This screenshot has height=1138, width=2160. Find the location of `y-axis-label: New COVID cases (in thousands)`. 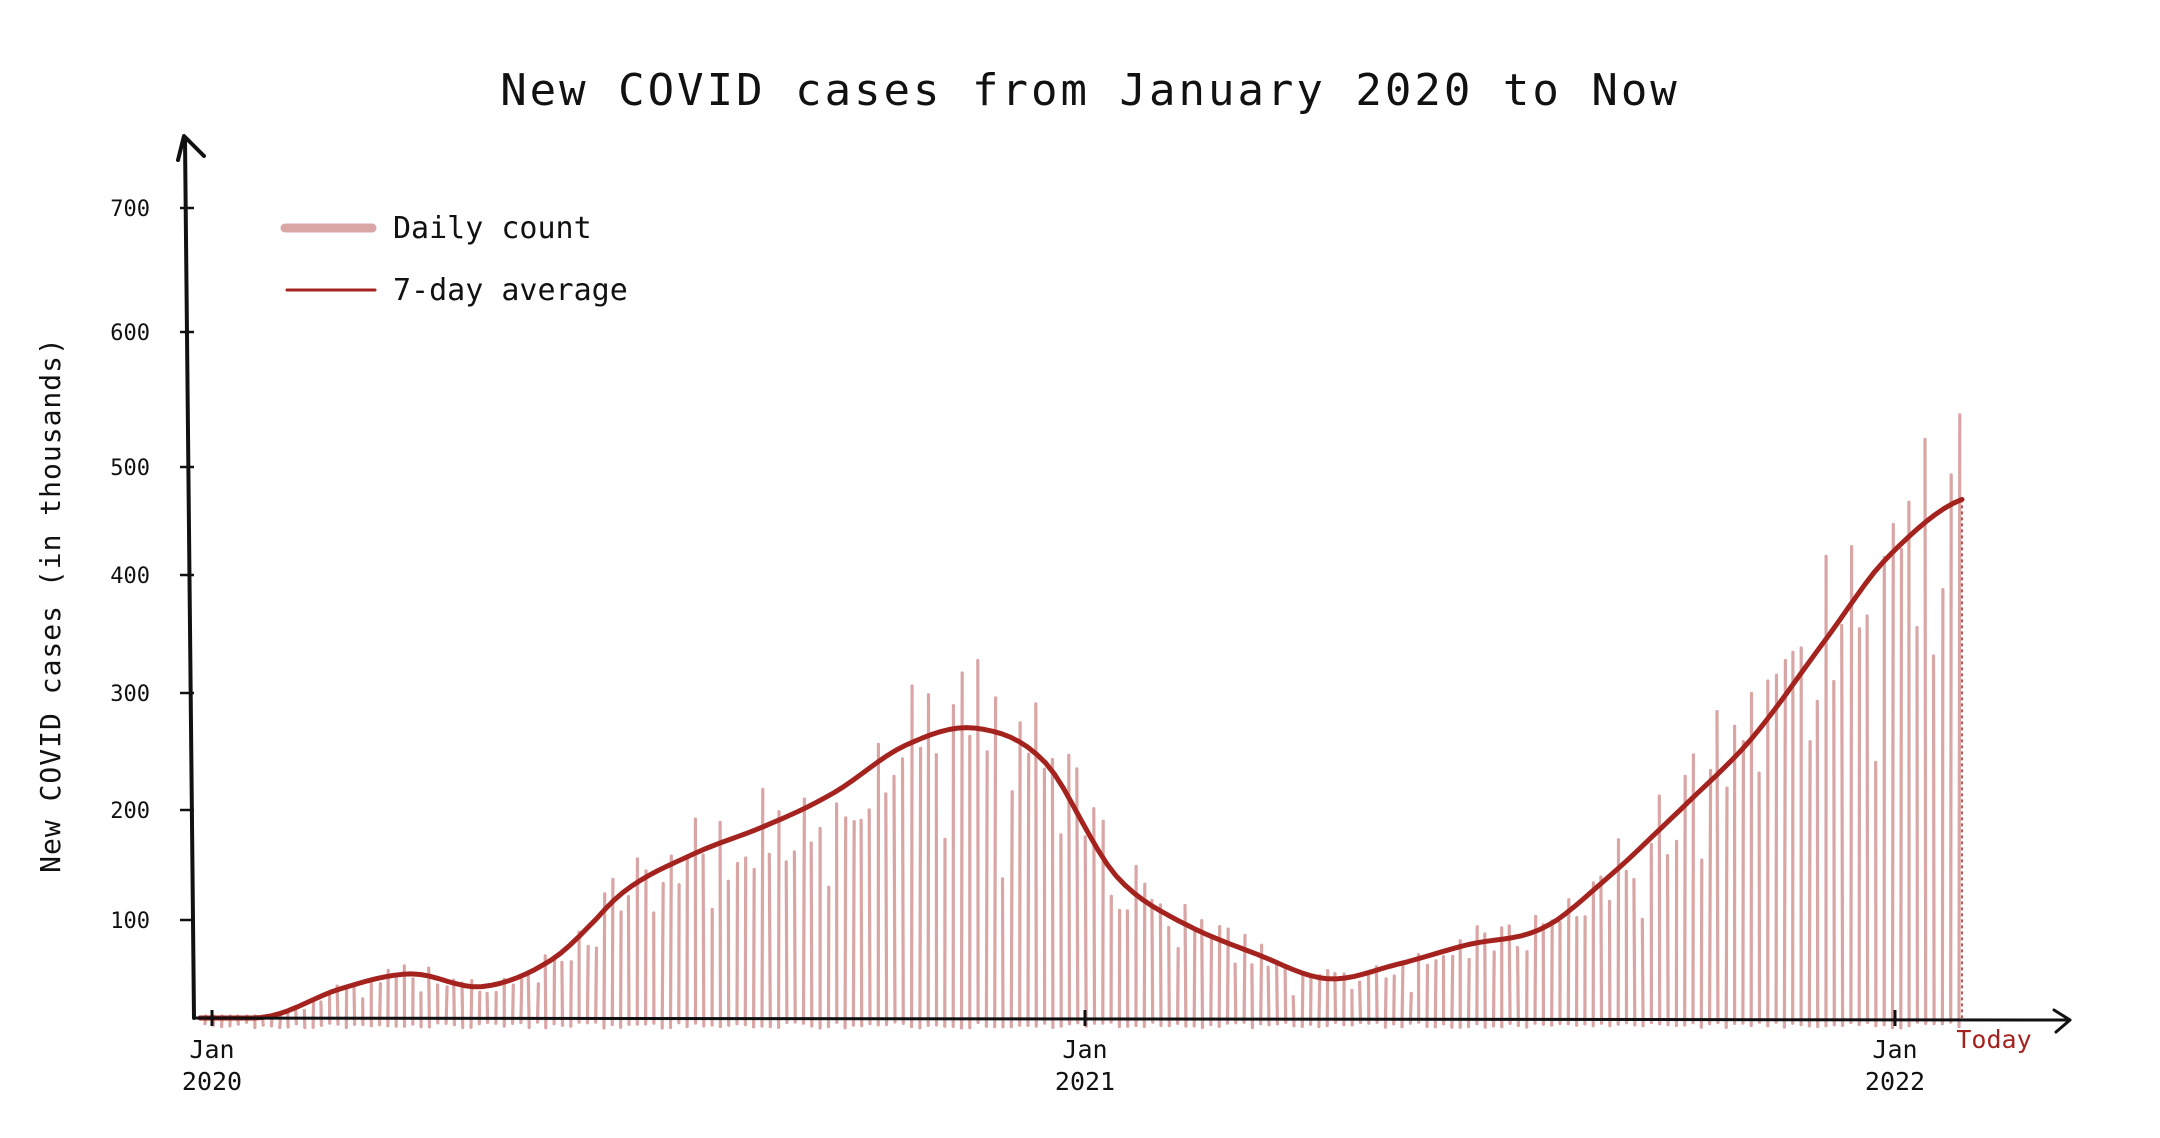

y-axis-label: New COVID cases (in thousands) is located at coordinates (50, 605).